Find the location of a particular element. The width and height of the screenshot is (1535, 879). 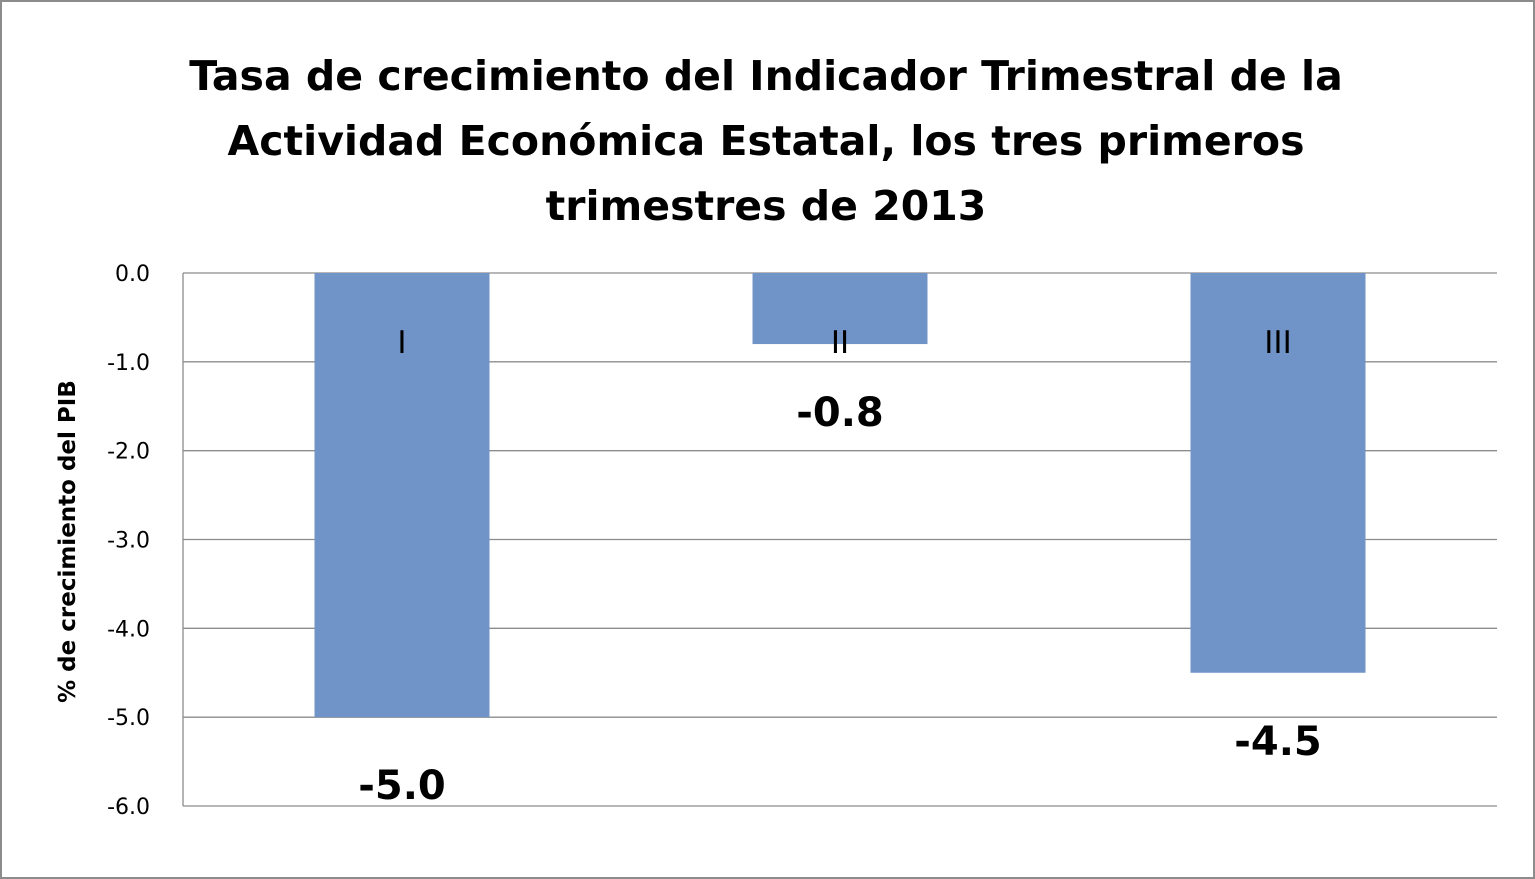

chart-title-line-3: trimestres de 2013 is located at coordinates (766, 206).